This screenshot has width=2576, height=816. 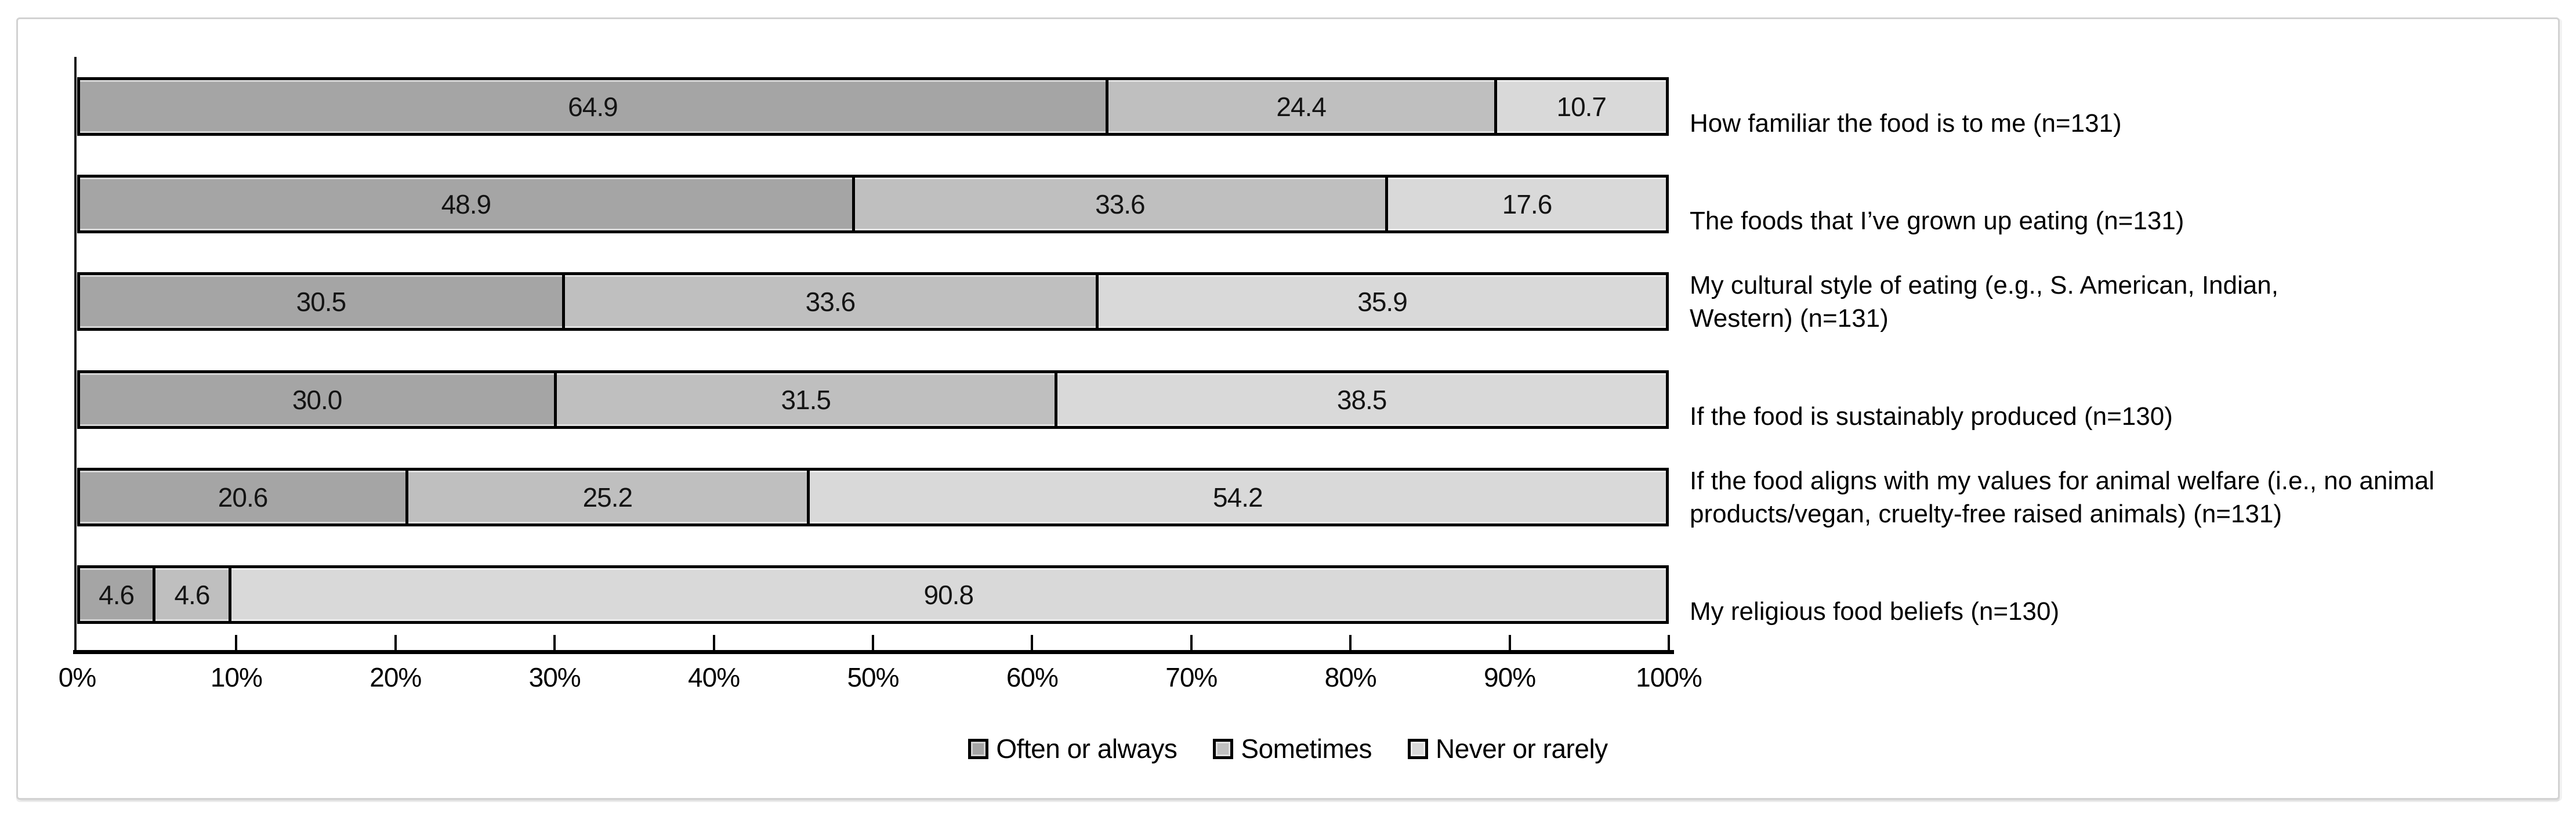 I want to click on category-label: My religious food beliefs (n=130), so click(x=2125, y=596).